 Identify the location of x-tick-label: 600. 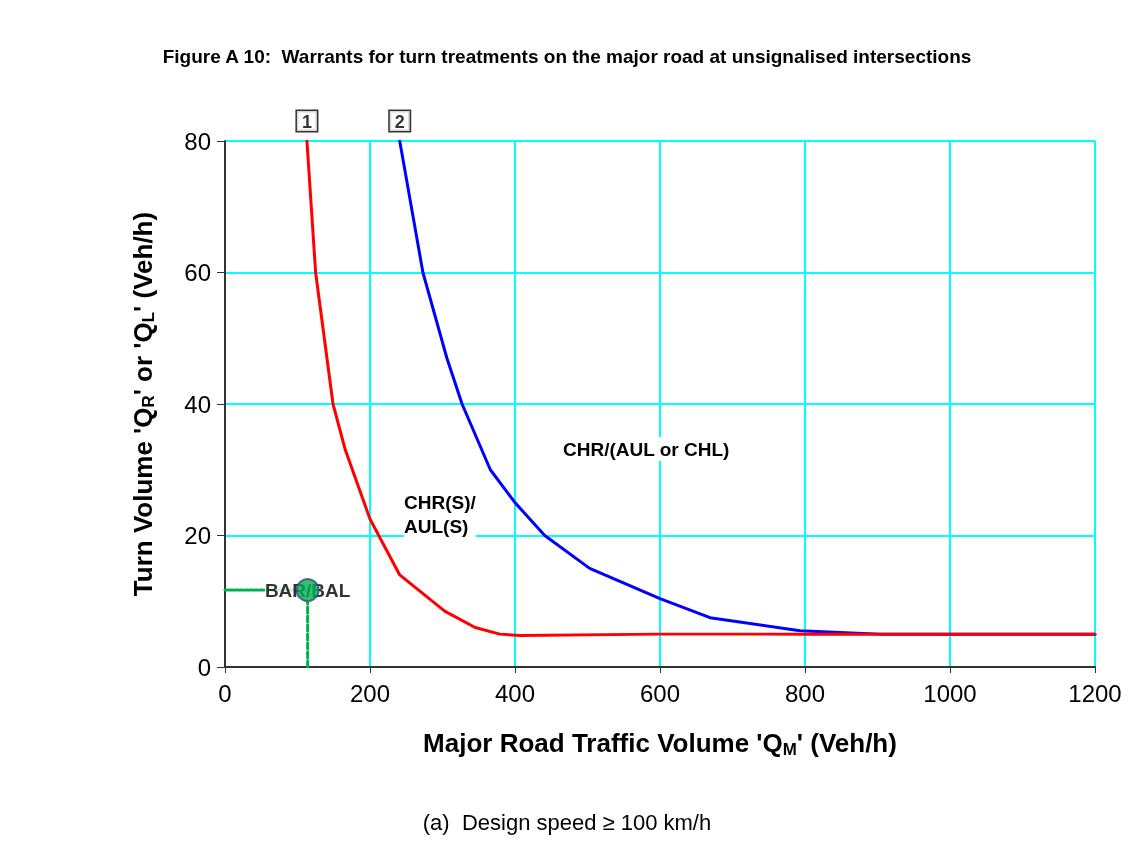
(660, 693).